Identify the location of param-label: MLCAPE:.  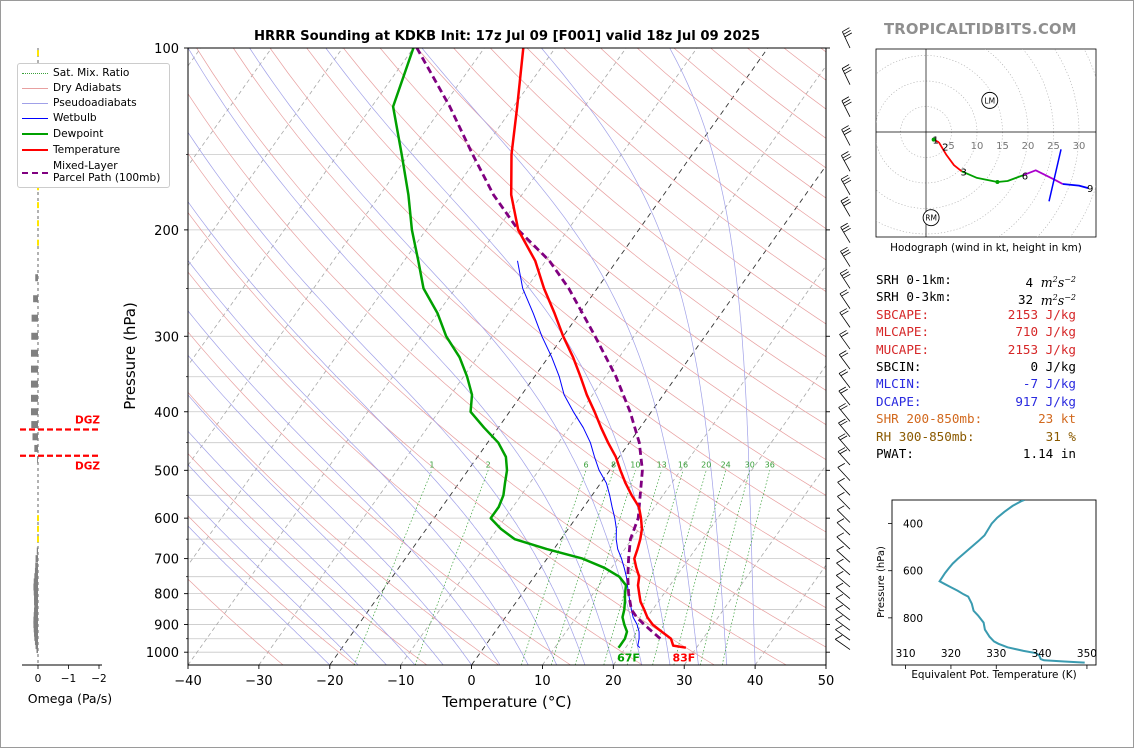
(903, 332).